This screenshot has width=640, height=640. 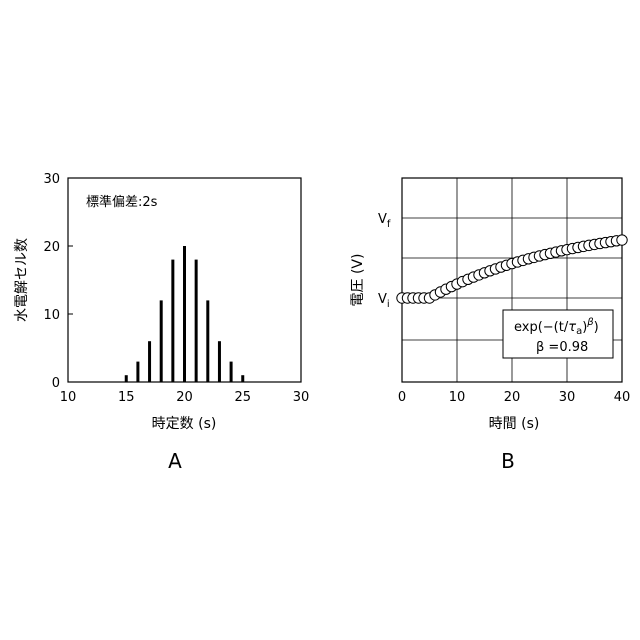 I want to click on chart-a-y-tick-label: 20, so click(x=51, y=247).